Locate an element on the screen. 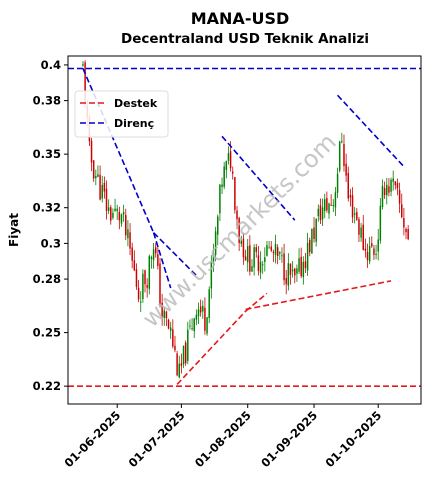 The width and height of the screenshot is (433, 489). y-tick-label: 0.4 is located at coordinates (51, 65).